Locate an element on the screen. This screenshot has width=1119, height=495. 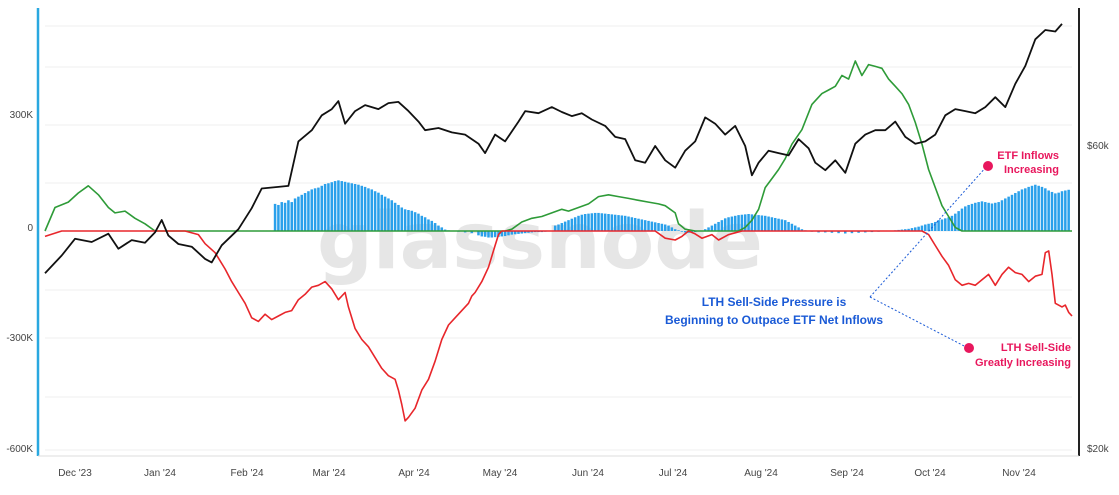
x-tick-label: Sep '24 is located at coordinates (847, 473).